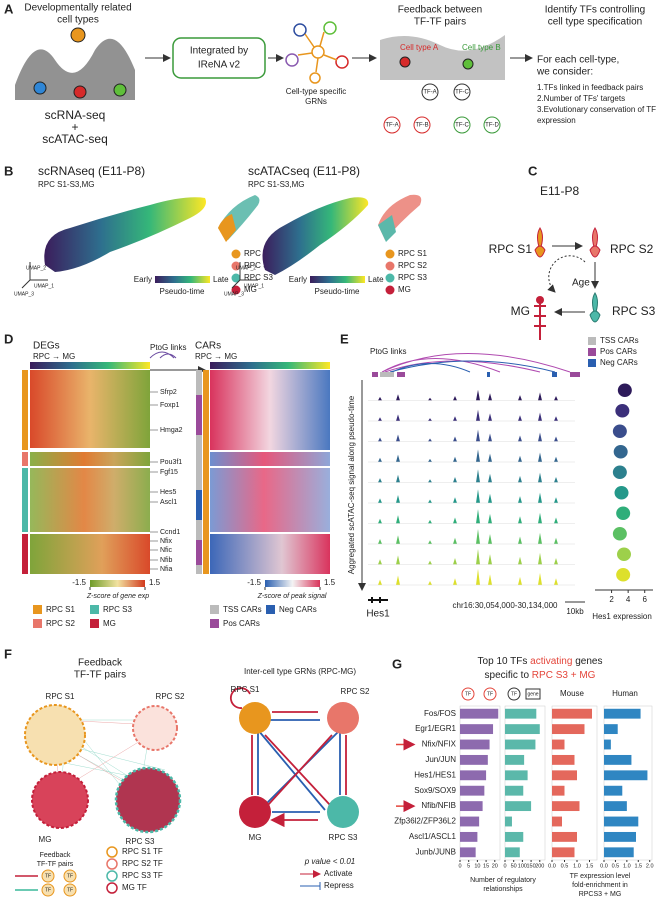 This screenshot has height=900, width=659. What do you see at coordinates (292, 583) in the screenshot?
I see `colorbar` at bounding box center [292, 583].